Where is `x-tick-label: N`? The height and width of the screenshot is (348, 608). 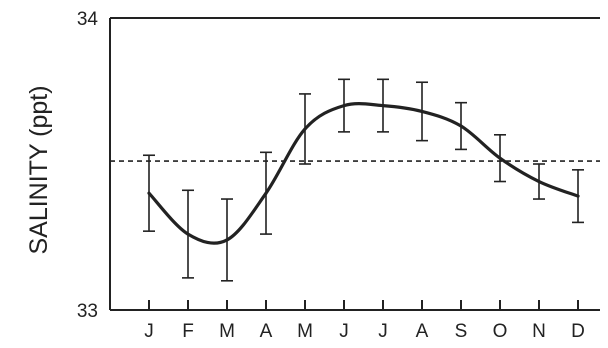
x-tick-label: N is located at coordinates (539, 331).